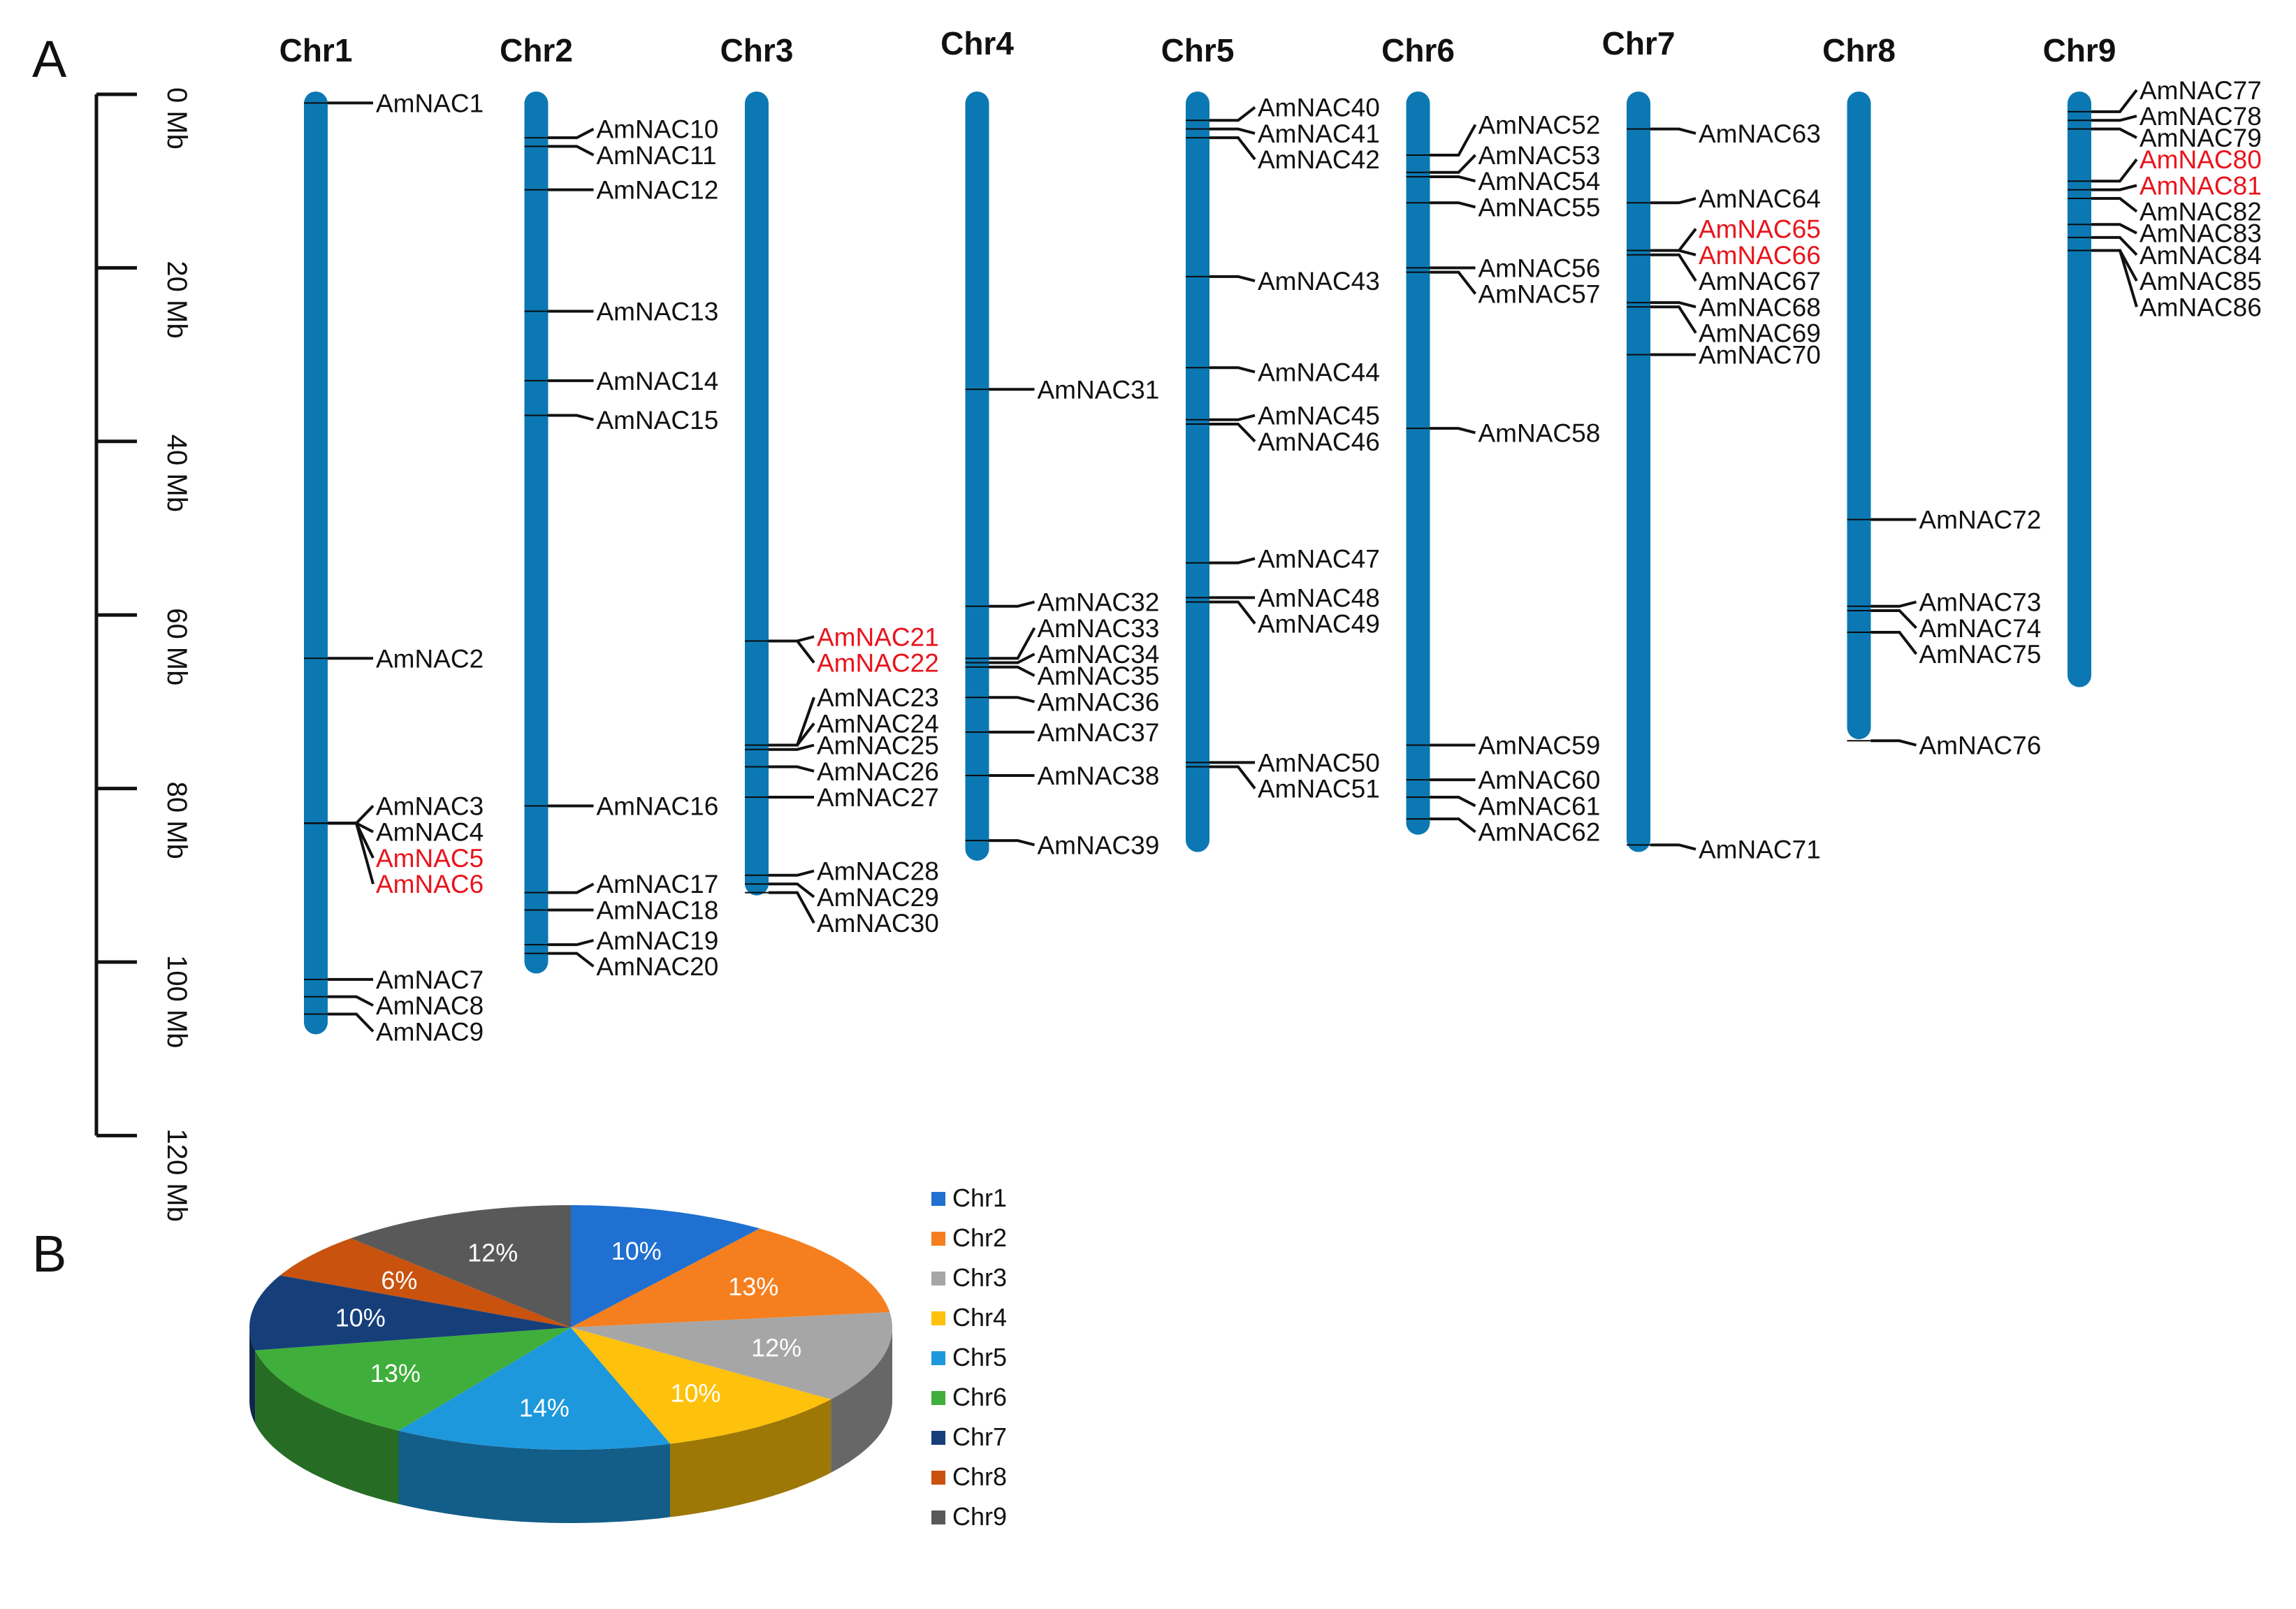  Describe the element at coordinates (1540, 432) in the screenshot. I see `gene-label: AmNAC58` at that location.